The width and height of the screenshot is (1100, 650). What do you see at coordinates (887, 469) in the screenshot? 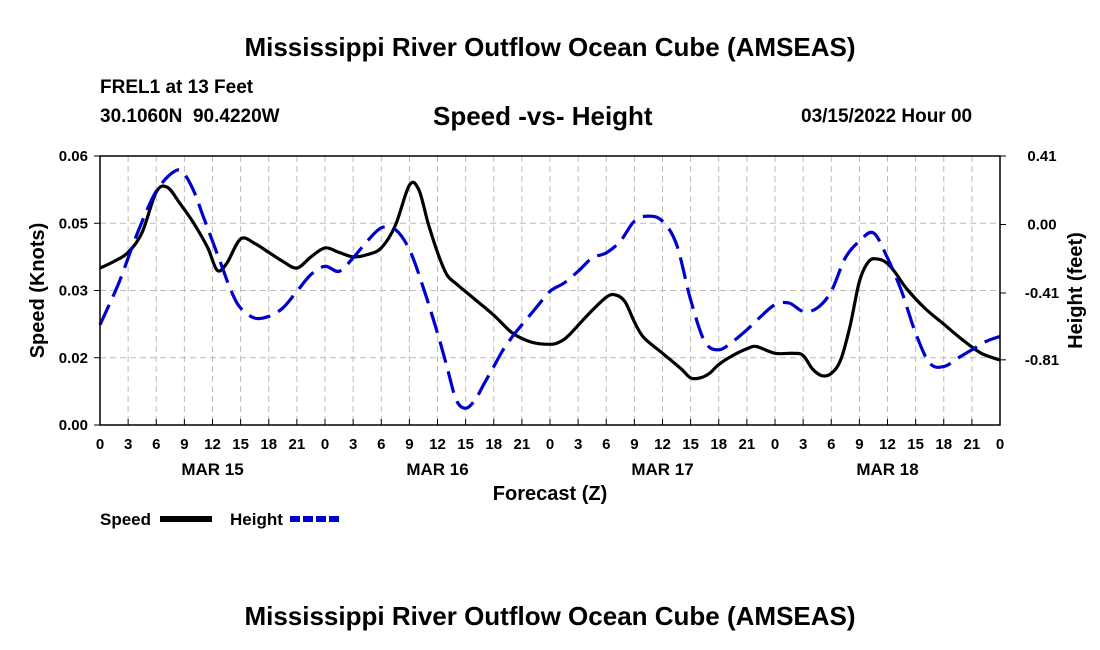
I see `date-label: MAR 18` at bounding box center [887, 469].